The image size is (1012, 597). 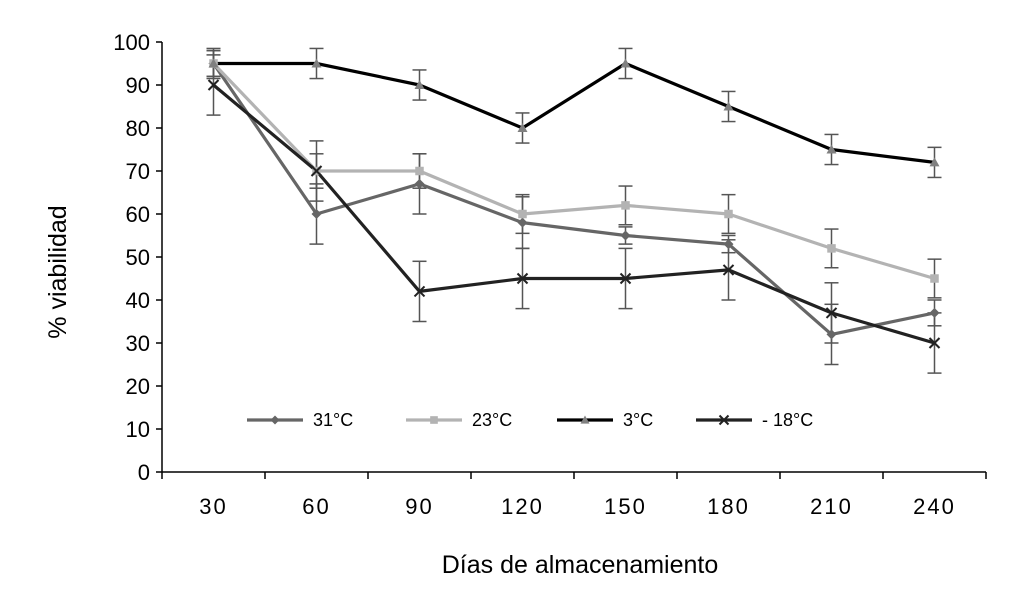 What do you see at coordinates (754, 420) in the screenshot?
I see `legend-item: - 18°C` at bounding box center [754, 420].